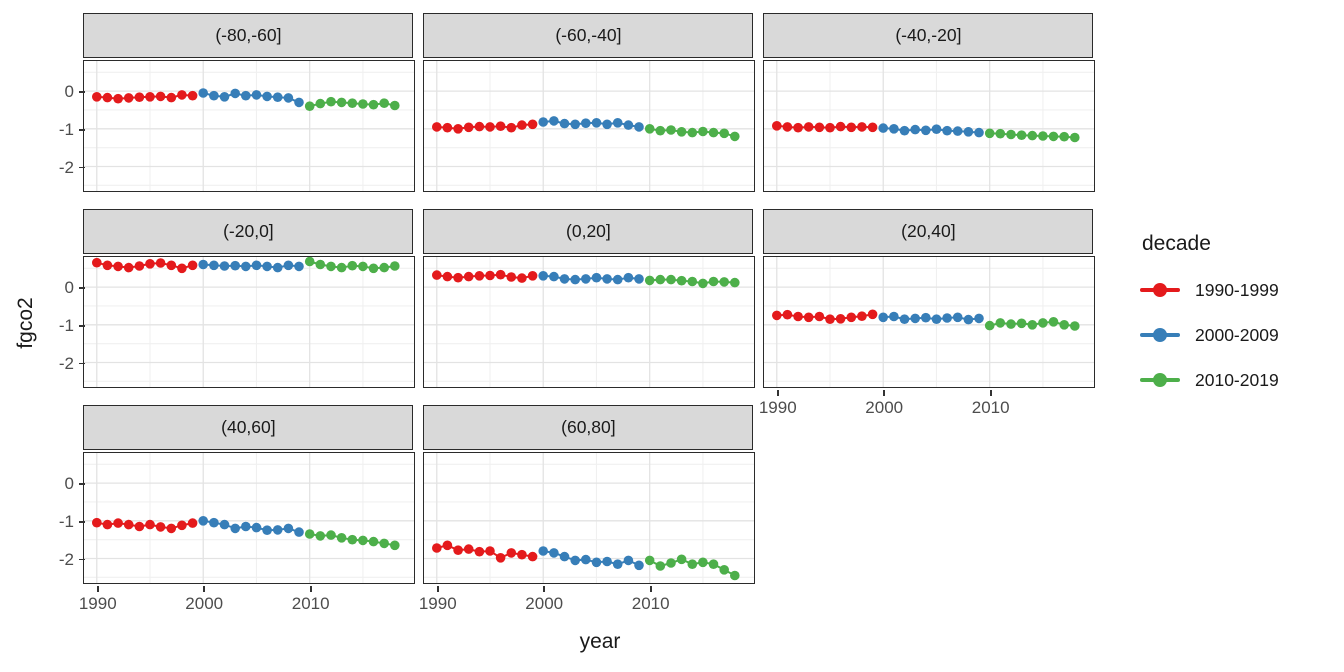  What do you see at coordinates (777, 407) in the screenshot?
I see `x-tick-label: 1990` at bounding box center [777, 407].